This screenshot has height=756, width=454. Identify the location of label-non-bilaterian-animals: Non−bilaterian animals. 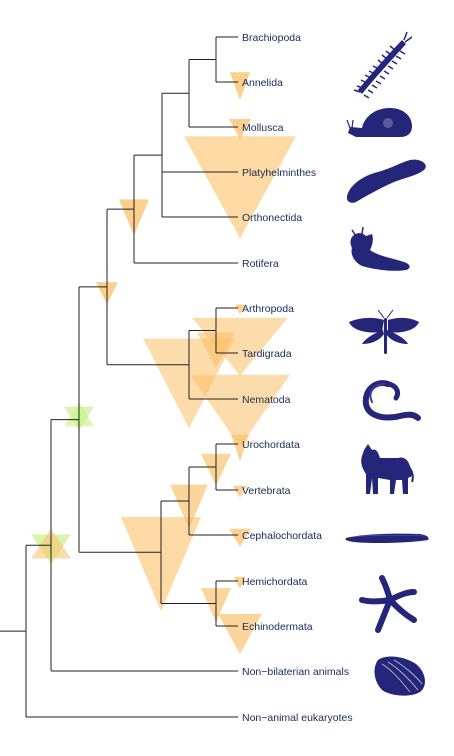
(295, 672).